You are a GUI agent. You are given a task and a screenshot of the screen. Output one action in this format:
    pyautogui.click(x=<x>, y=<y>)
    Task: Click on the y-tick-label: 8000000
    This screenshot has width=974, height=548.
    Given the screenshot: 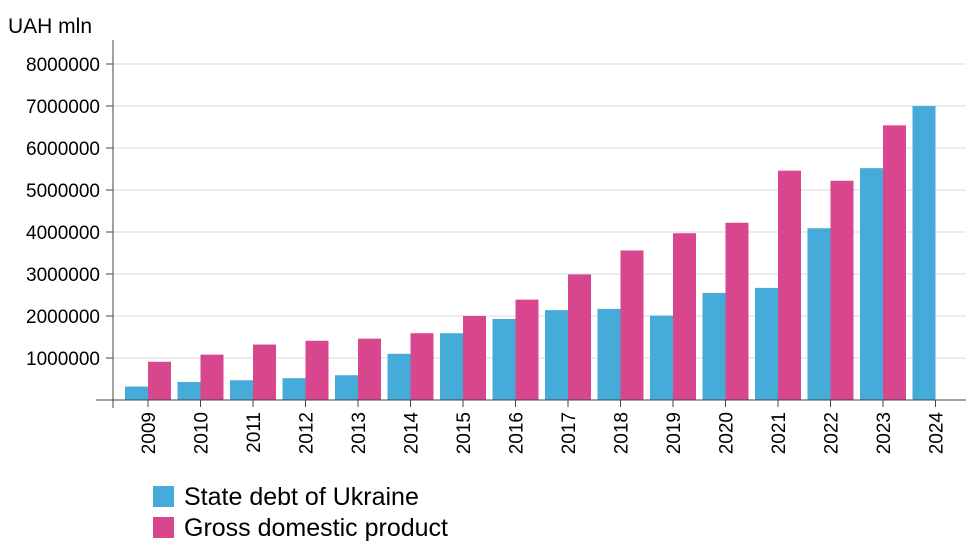 What is the action you would take?
    pyautogui.click(x=63, y=65)
    